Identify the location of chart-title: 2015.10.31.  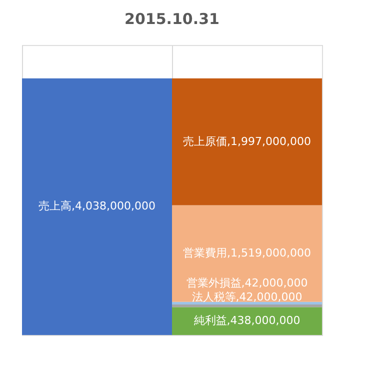
(172, 19).